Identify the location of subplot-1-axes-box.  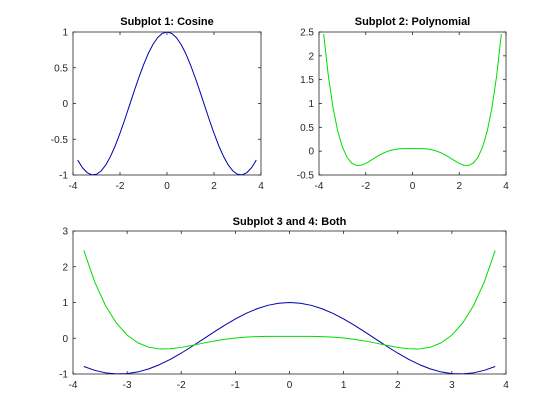
(167, 103).